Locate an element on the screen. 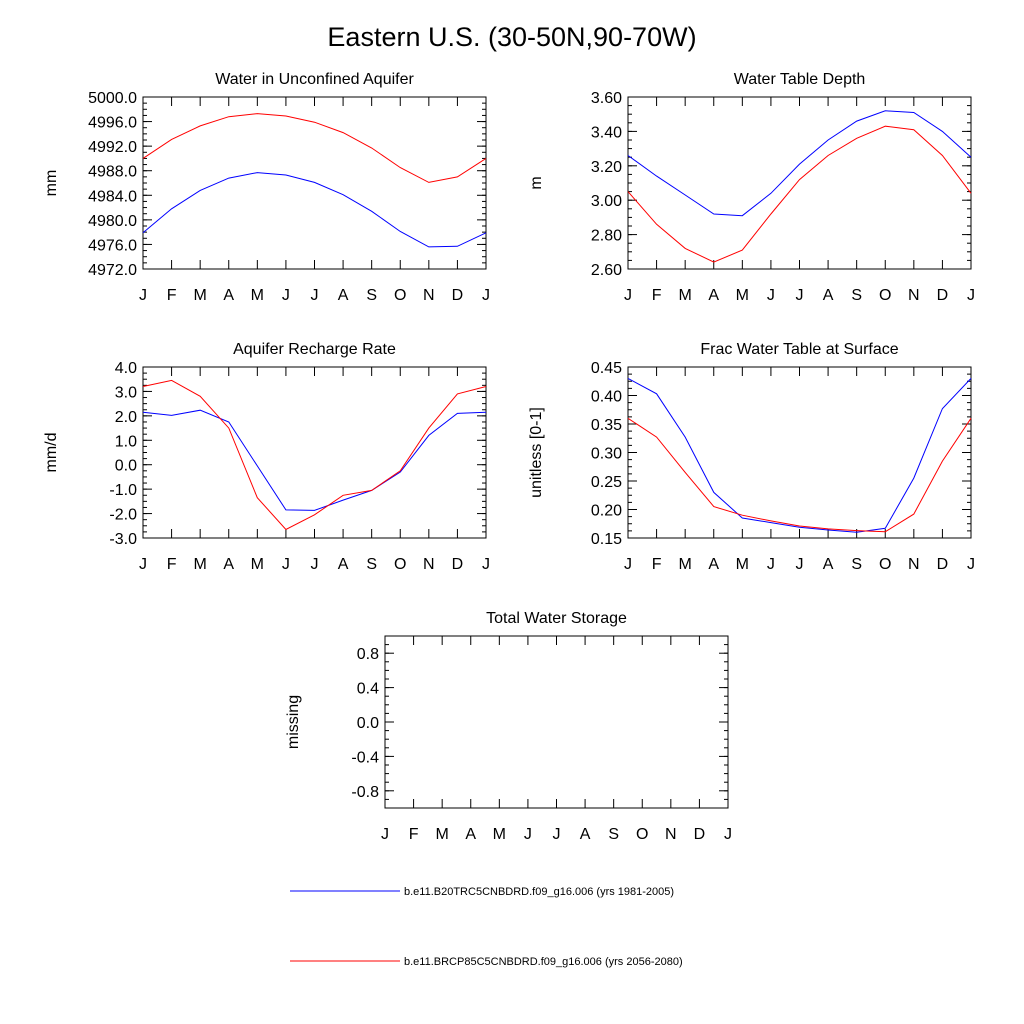 The image size is (1024, 1024). water-table-depth-xtick-label: D is located at coordinates (943, 295).